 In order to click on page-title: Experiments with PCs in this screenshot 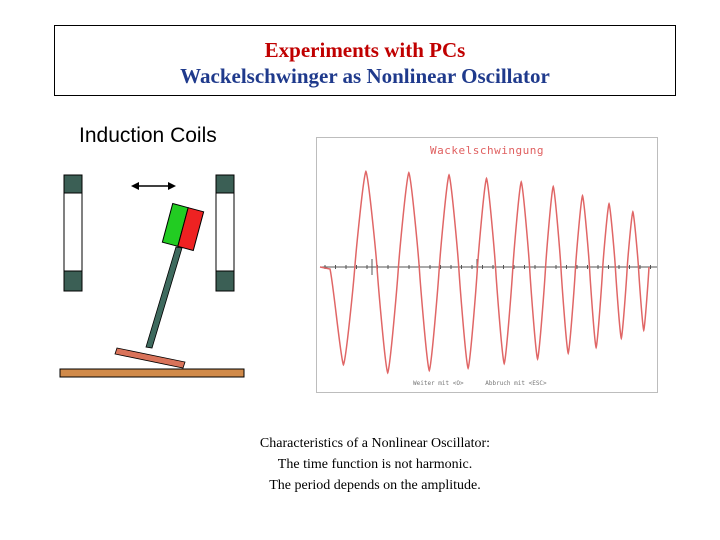, I will do `click(365, 50)`.